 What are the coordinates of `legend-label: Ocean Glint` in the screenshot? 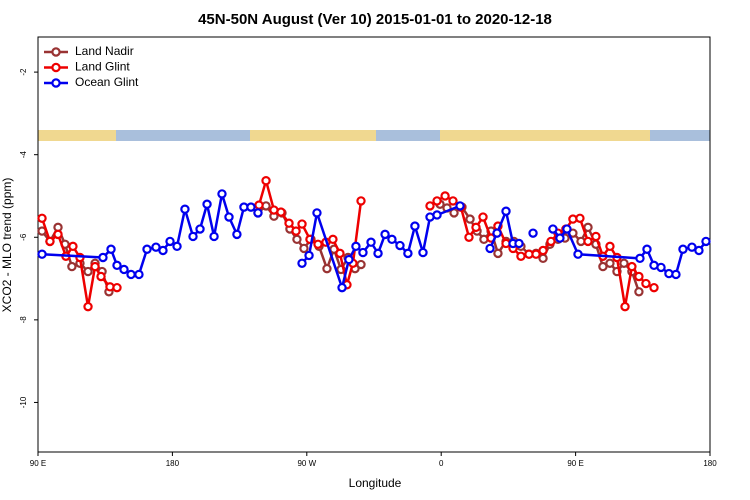 It's located at (107, 82).